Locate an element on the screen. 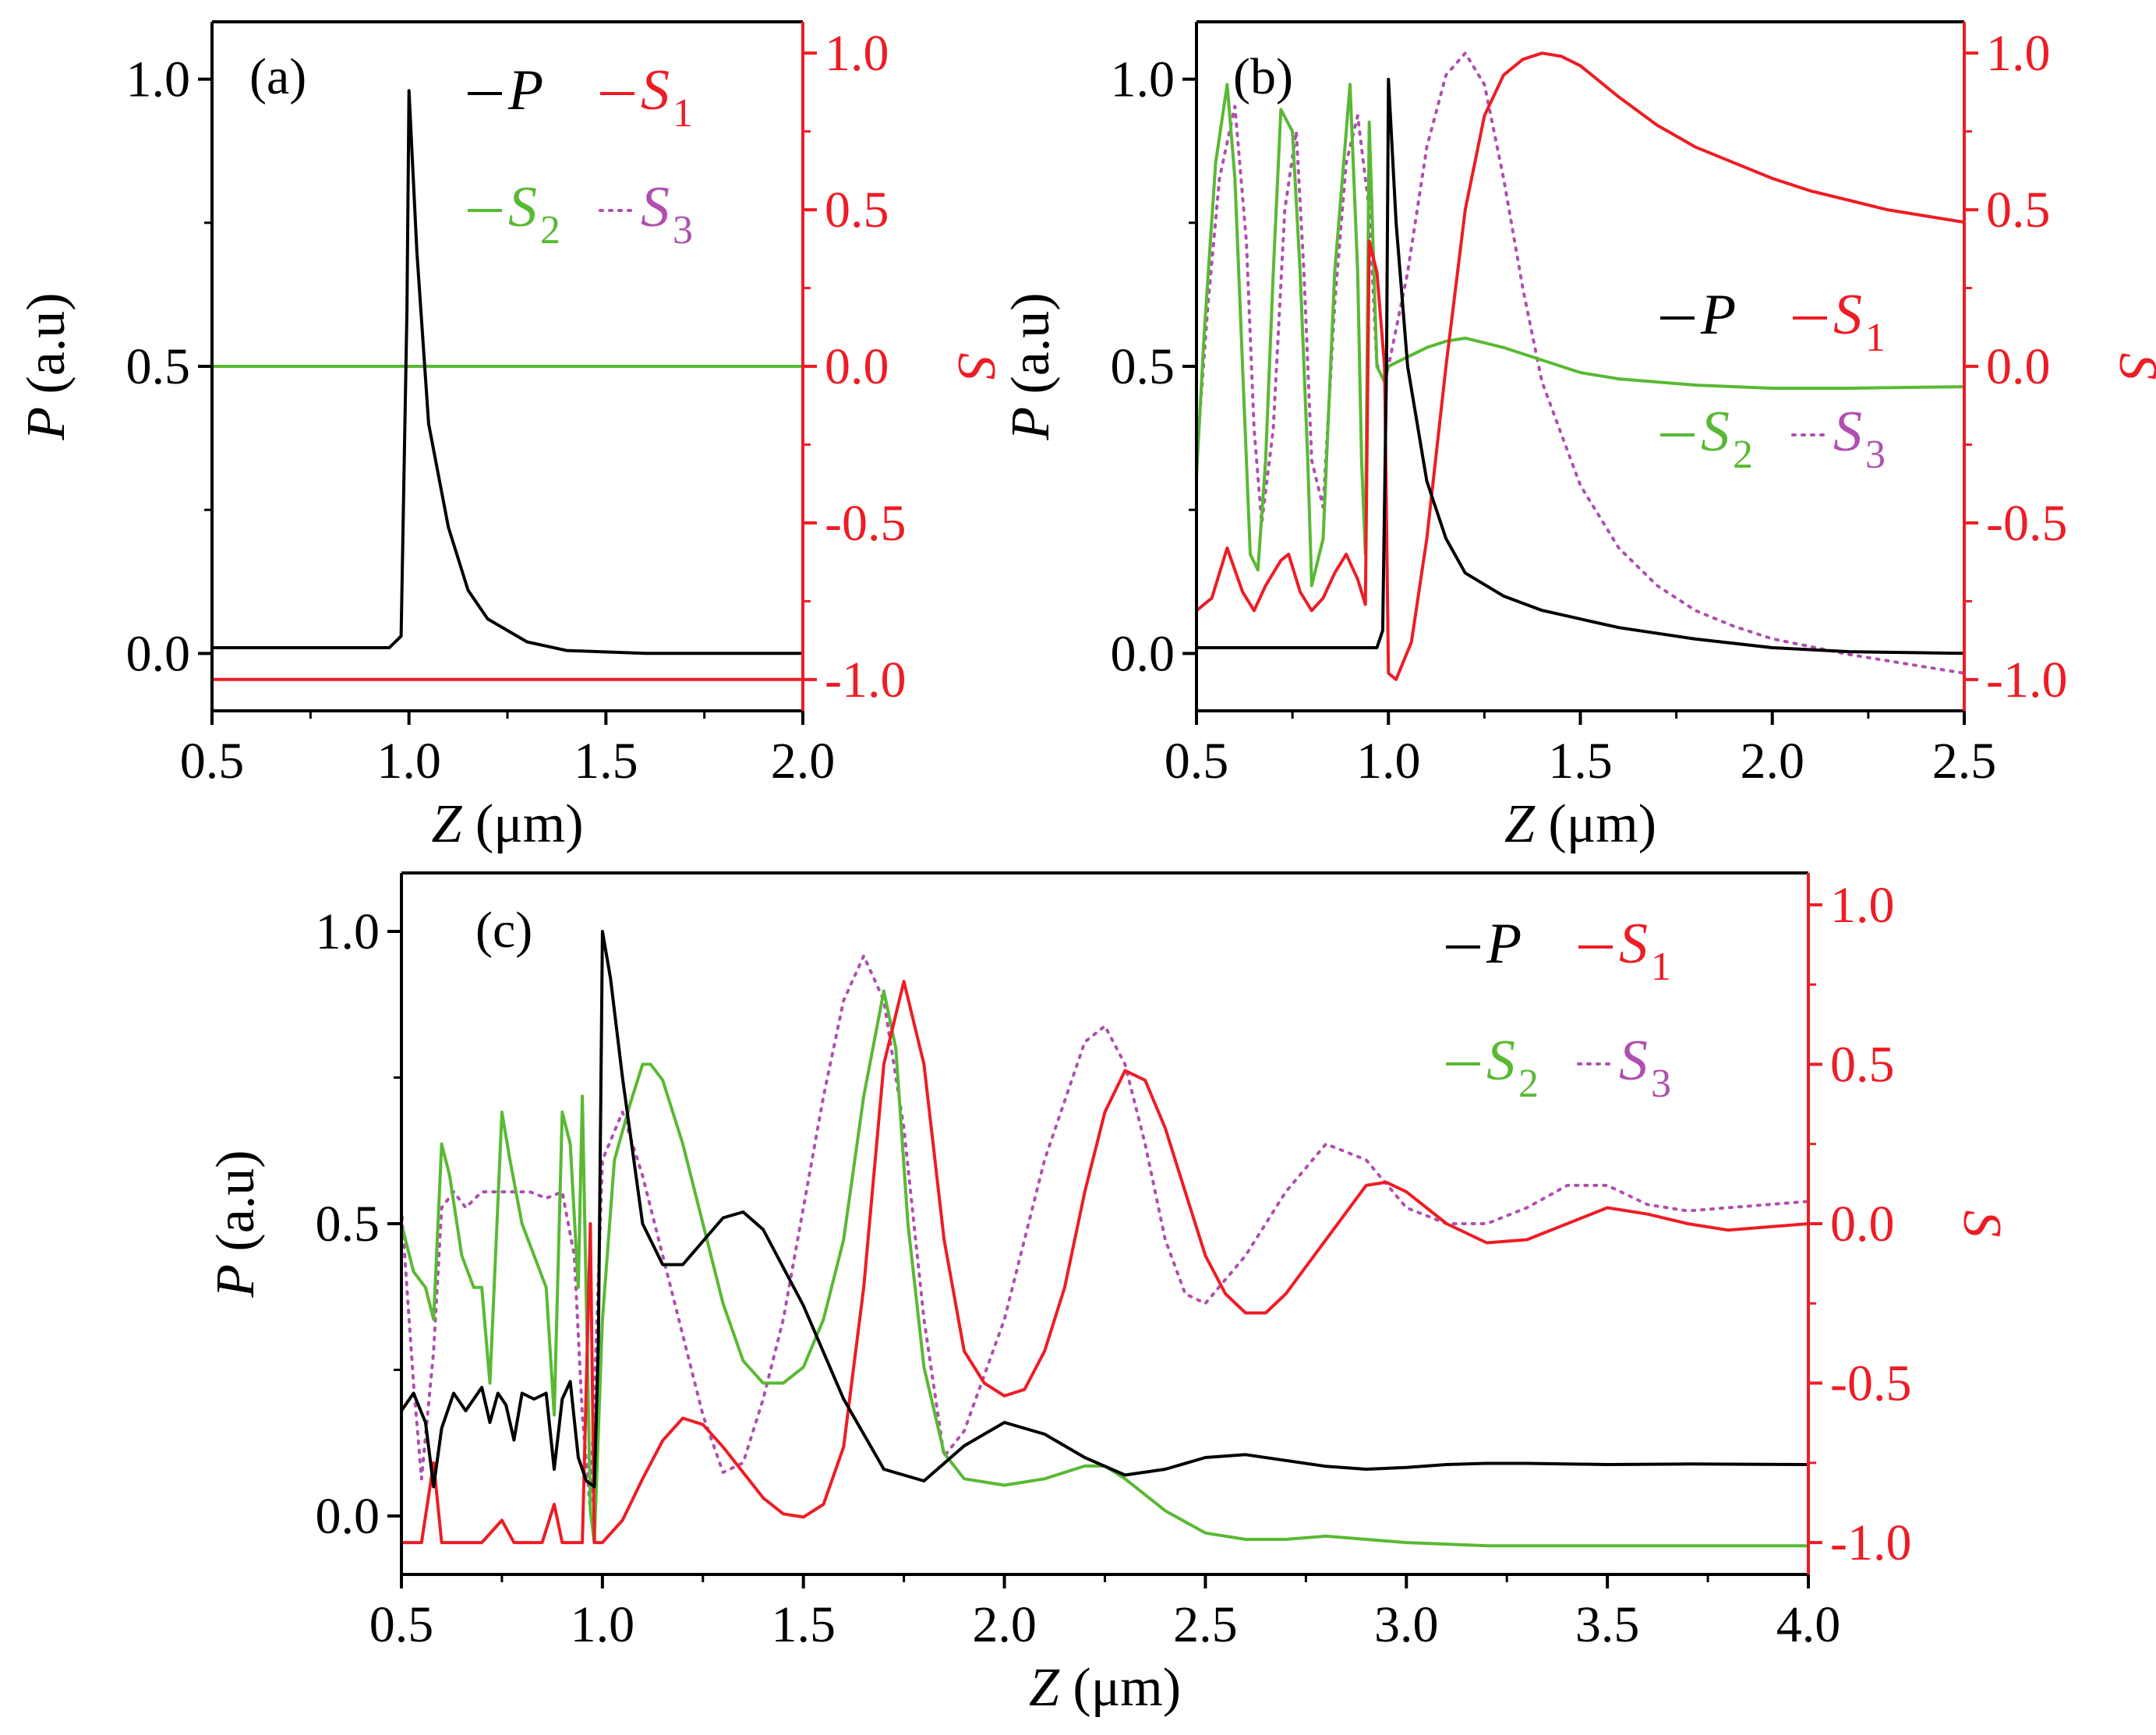 Image resolution: width=2156 pixels, height=1735 pixels. series-s2-line is located at coordinates (1580, 335).